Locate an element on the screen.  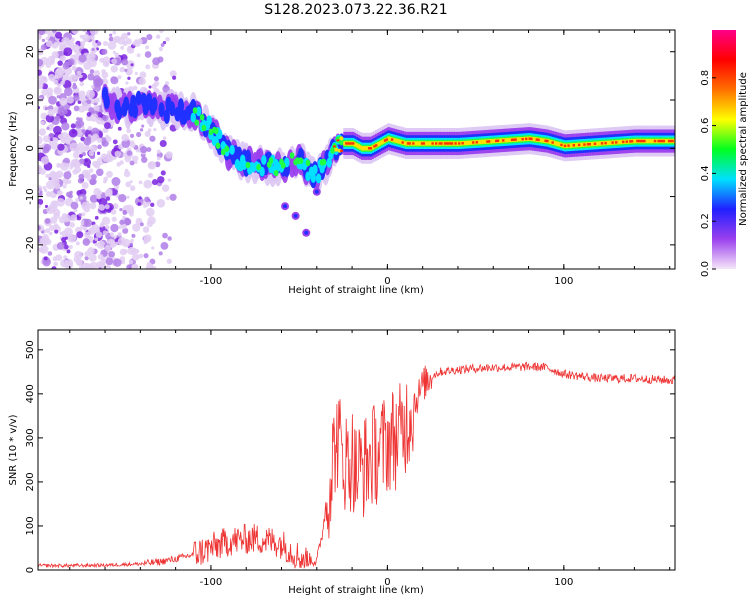
y-tick-label: 300 is located at coordinates (30, 437).